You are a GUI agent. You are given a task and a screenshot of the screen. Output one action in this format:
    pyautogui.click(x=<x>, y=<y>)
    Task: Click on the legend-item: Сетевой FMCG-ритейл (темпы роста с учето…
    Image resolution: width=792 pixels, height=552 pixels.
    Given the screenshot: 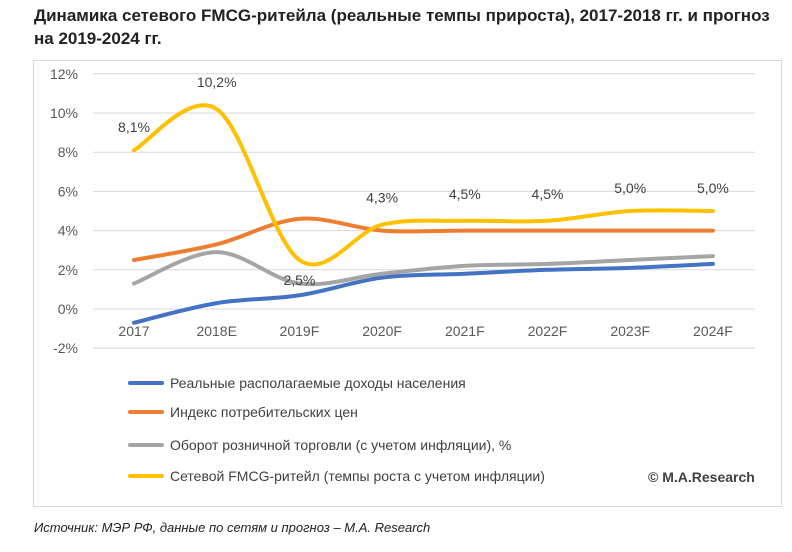 What is the action you would take?
    pyautogui.click(x=336, y=476)
    